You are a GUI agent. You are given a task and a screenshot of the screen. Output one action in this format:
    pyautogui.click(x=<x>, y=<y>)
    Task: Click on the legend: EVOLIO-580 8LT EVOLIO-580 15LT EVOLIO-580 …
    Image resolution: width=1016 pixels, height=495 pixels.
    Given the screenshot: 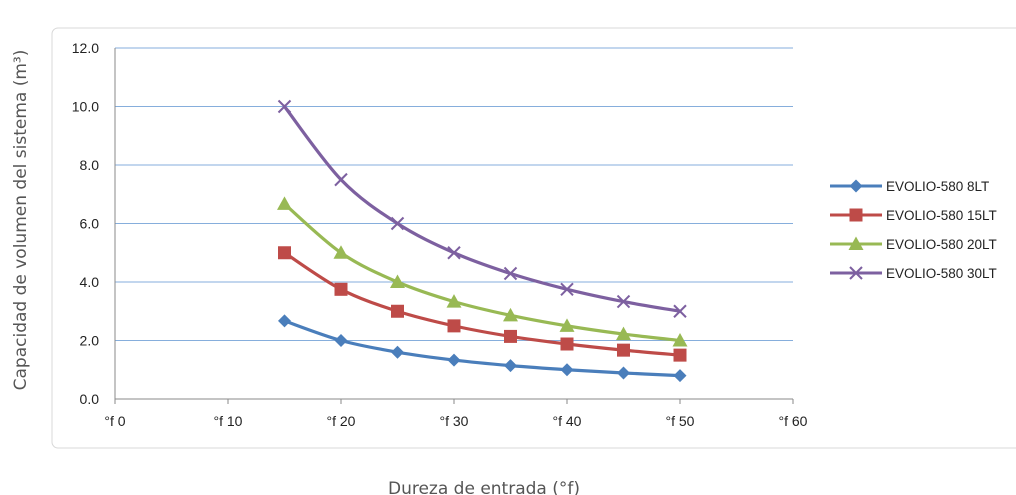 What is the action you would take?
    pyautogui.click(x=913, y=230)
    